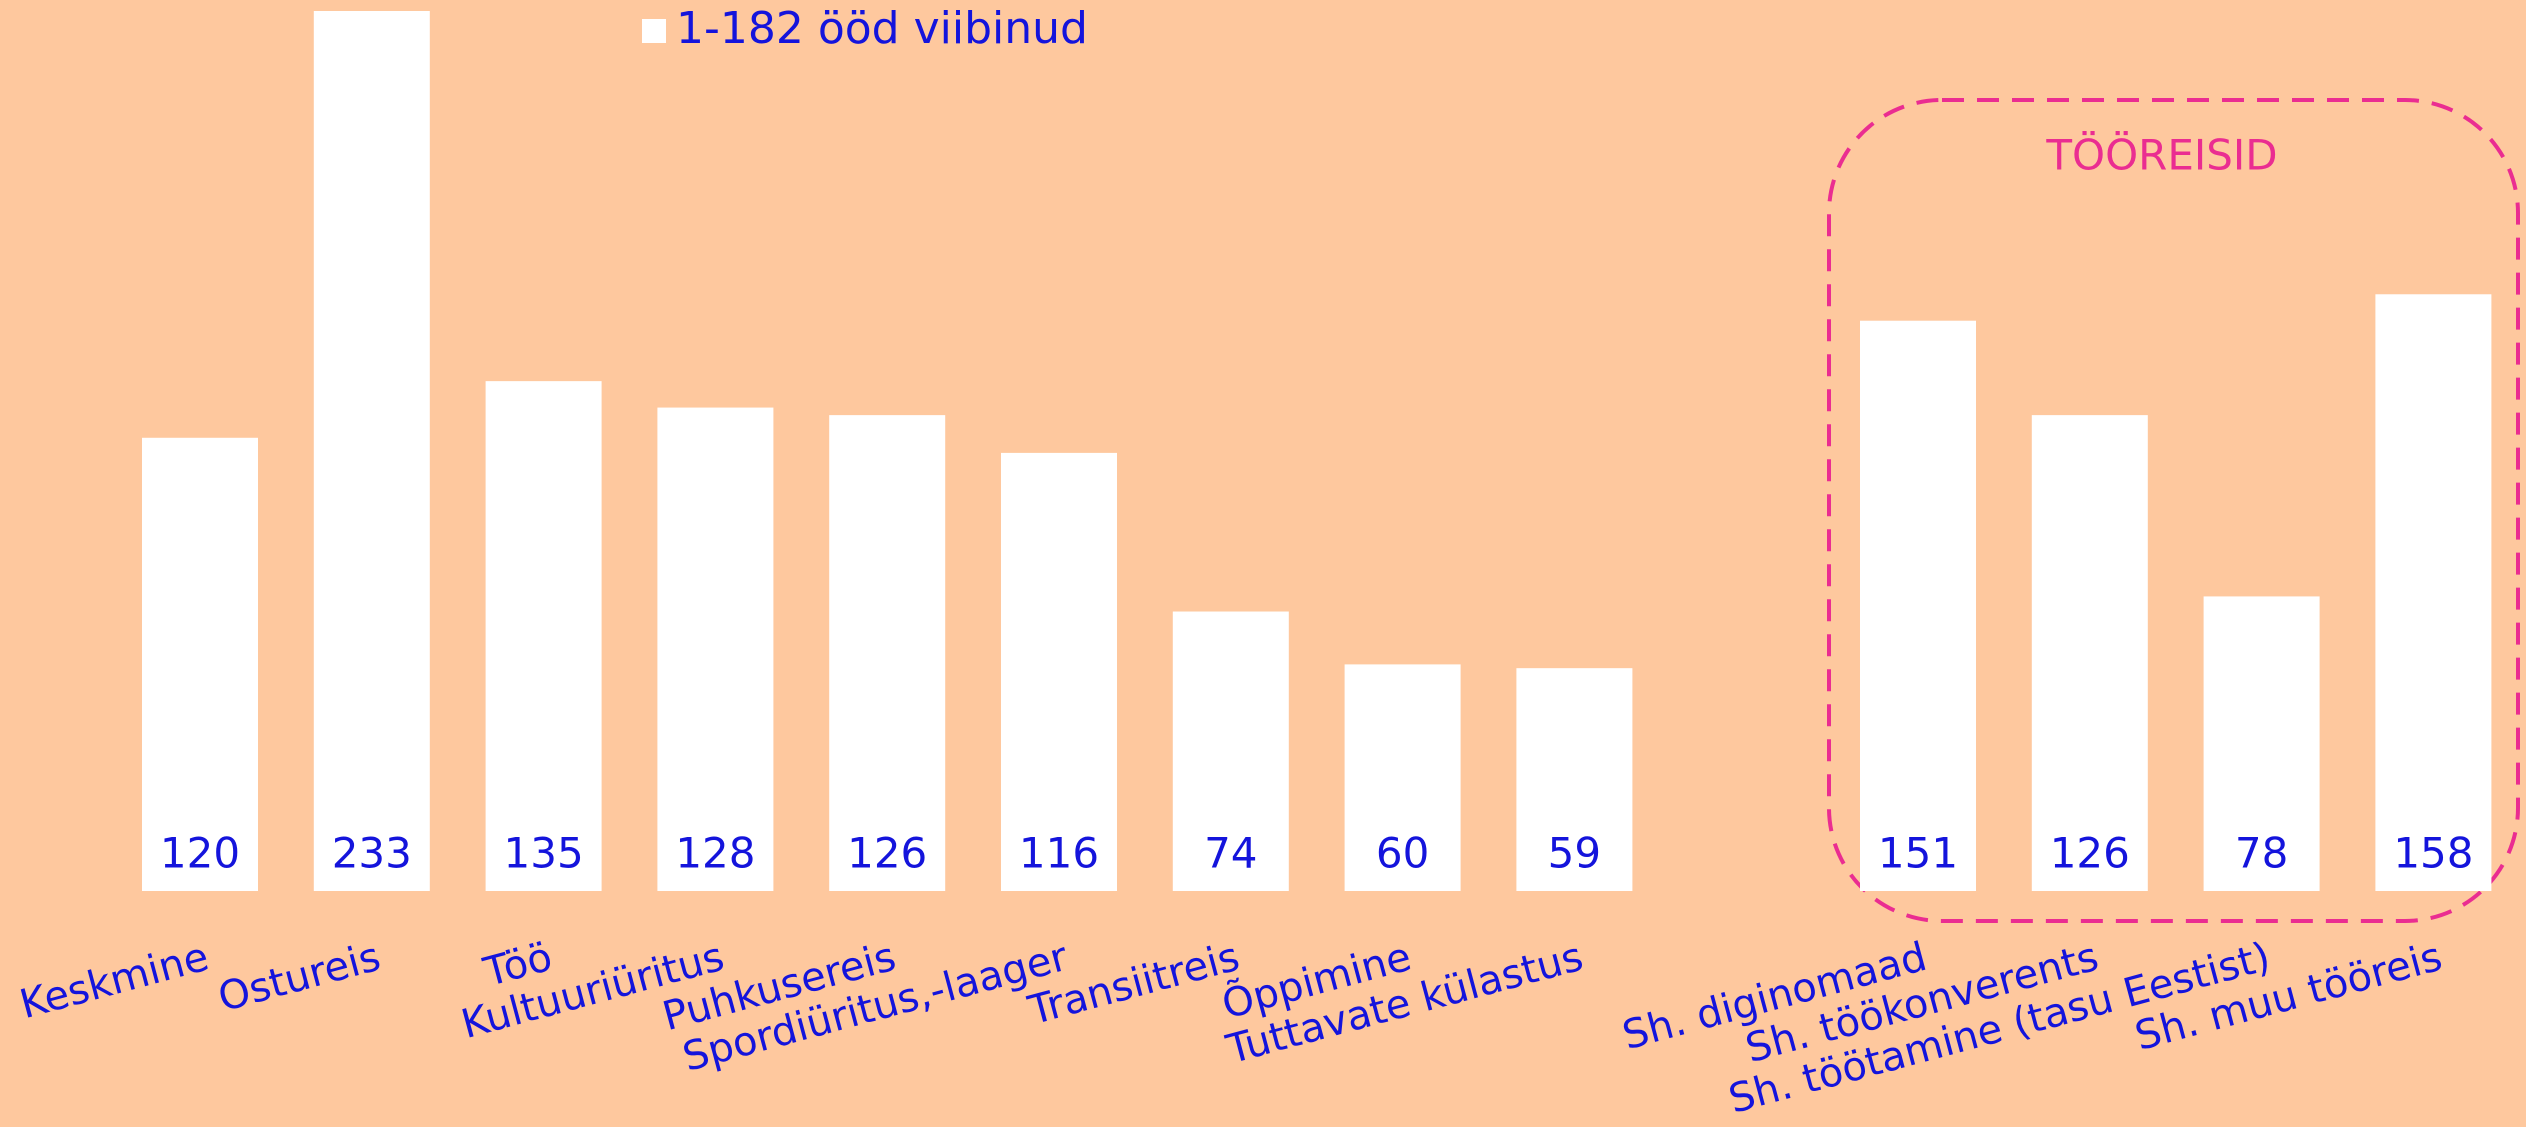 This screenshot has width=2526, height=1127. Describe the element at coordinates (882, 28) in the screenshot. I see `legend-label: 1-182 ööd viibinud` at that location.